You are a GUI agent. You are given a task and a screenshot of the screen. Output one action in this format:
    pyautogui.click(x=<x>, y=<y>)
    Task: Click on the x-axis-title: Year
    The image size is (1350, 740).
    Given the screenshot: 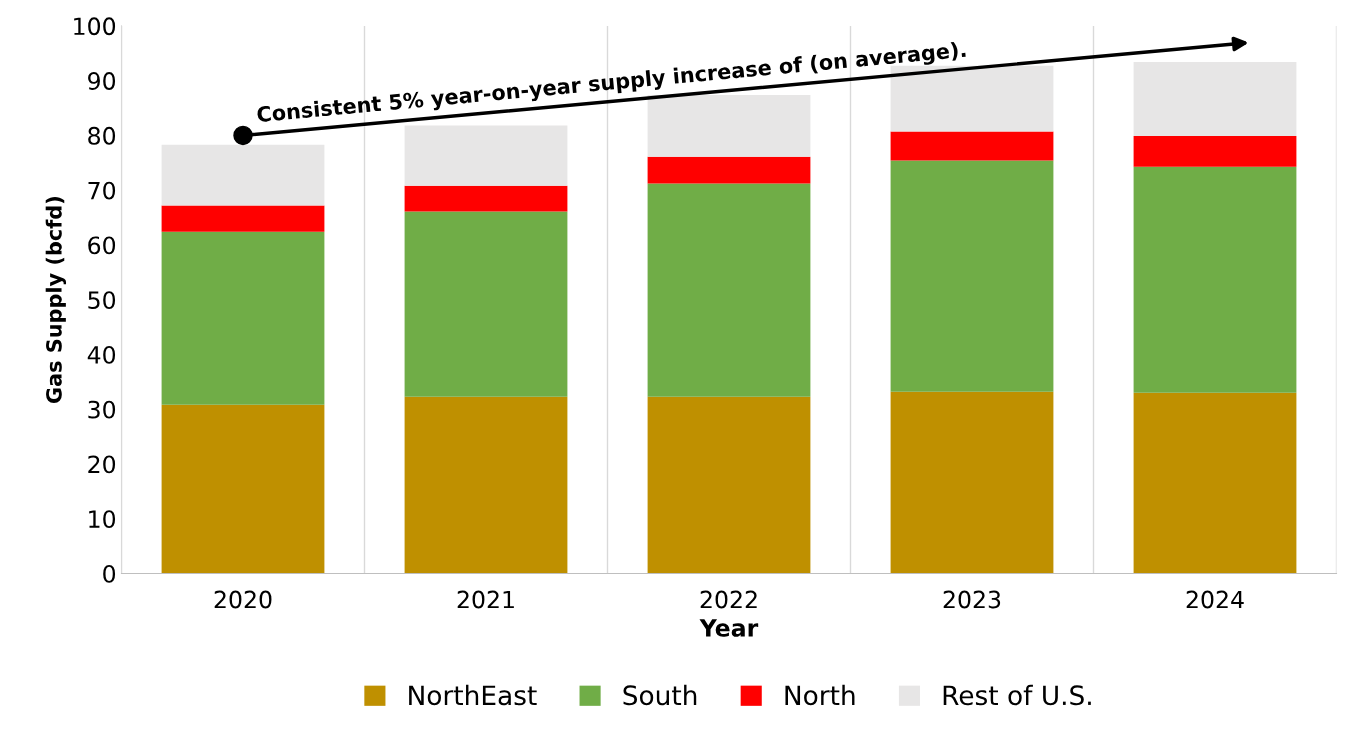 What is the action you would take?
    pyautogui.click(x=729, y=628)
    